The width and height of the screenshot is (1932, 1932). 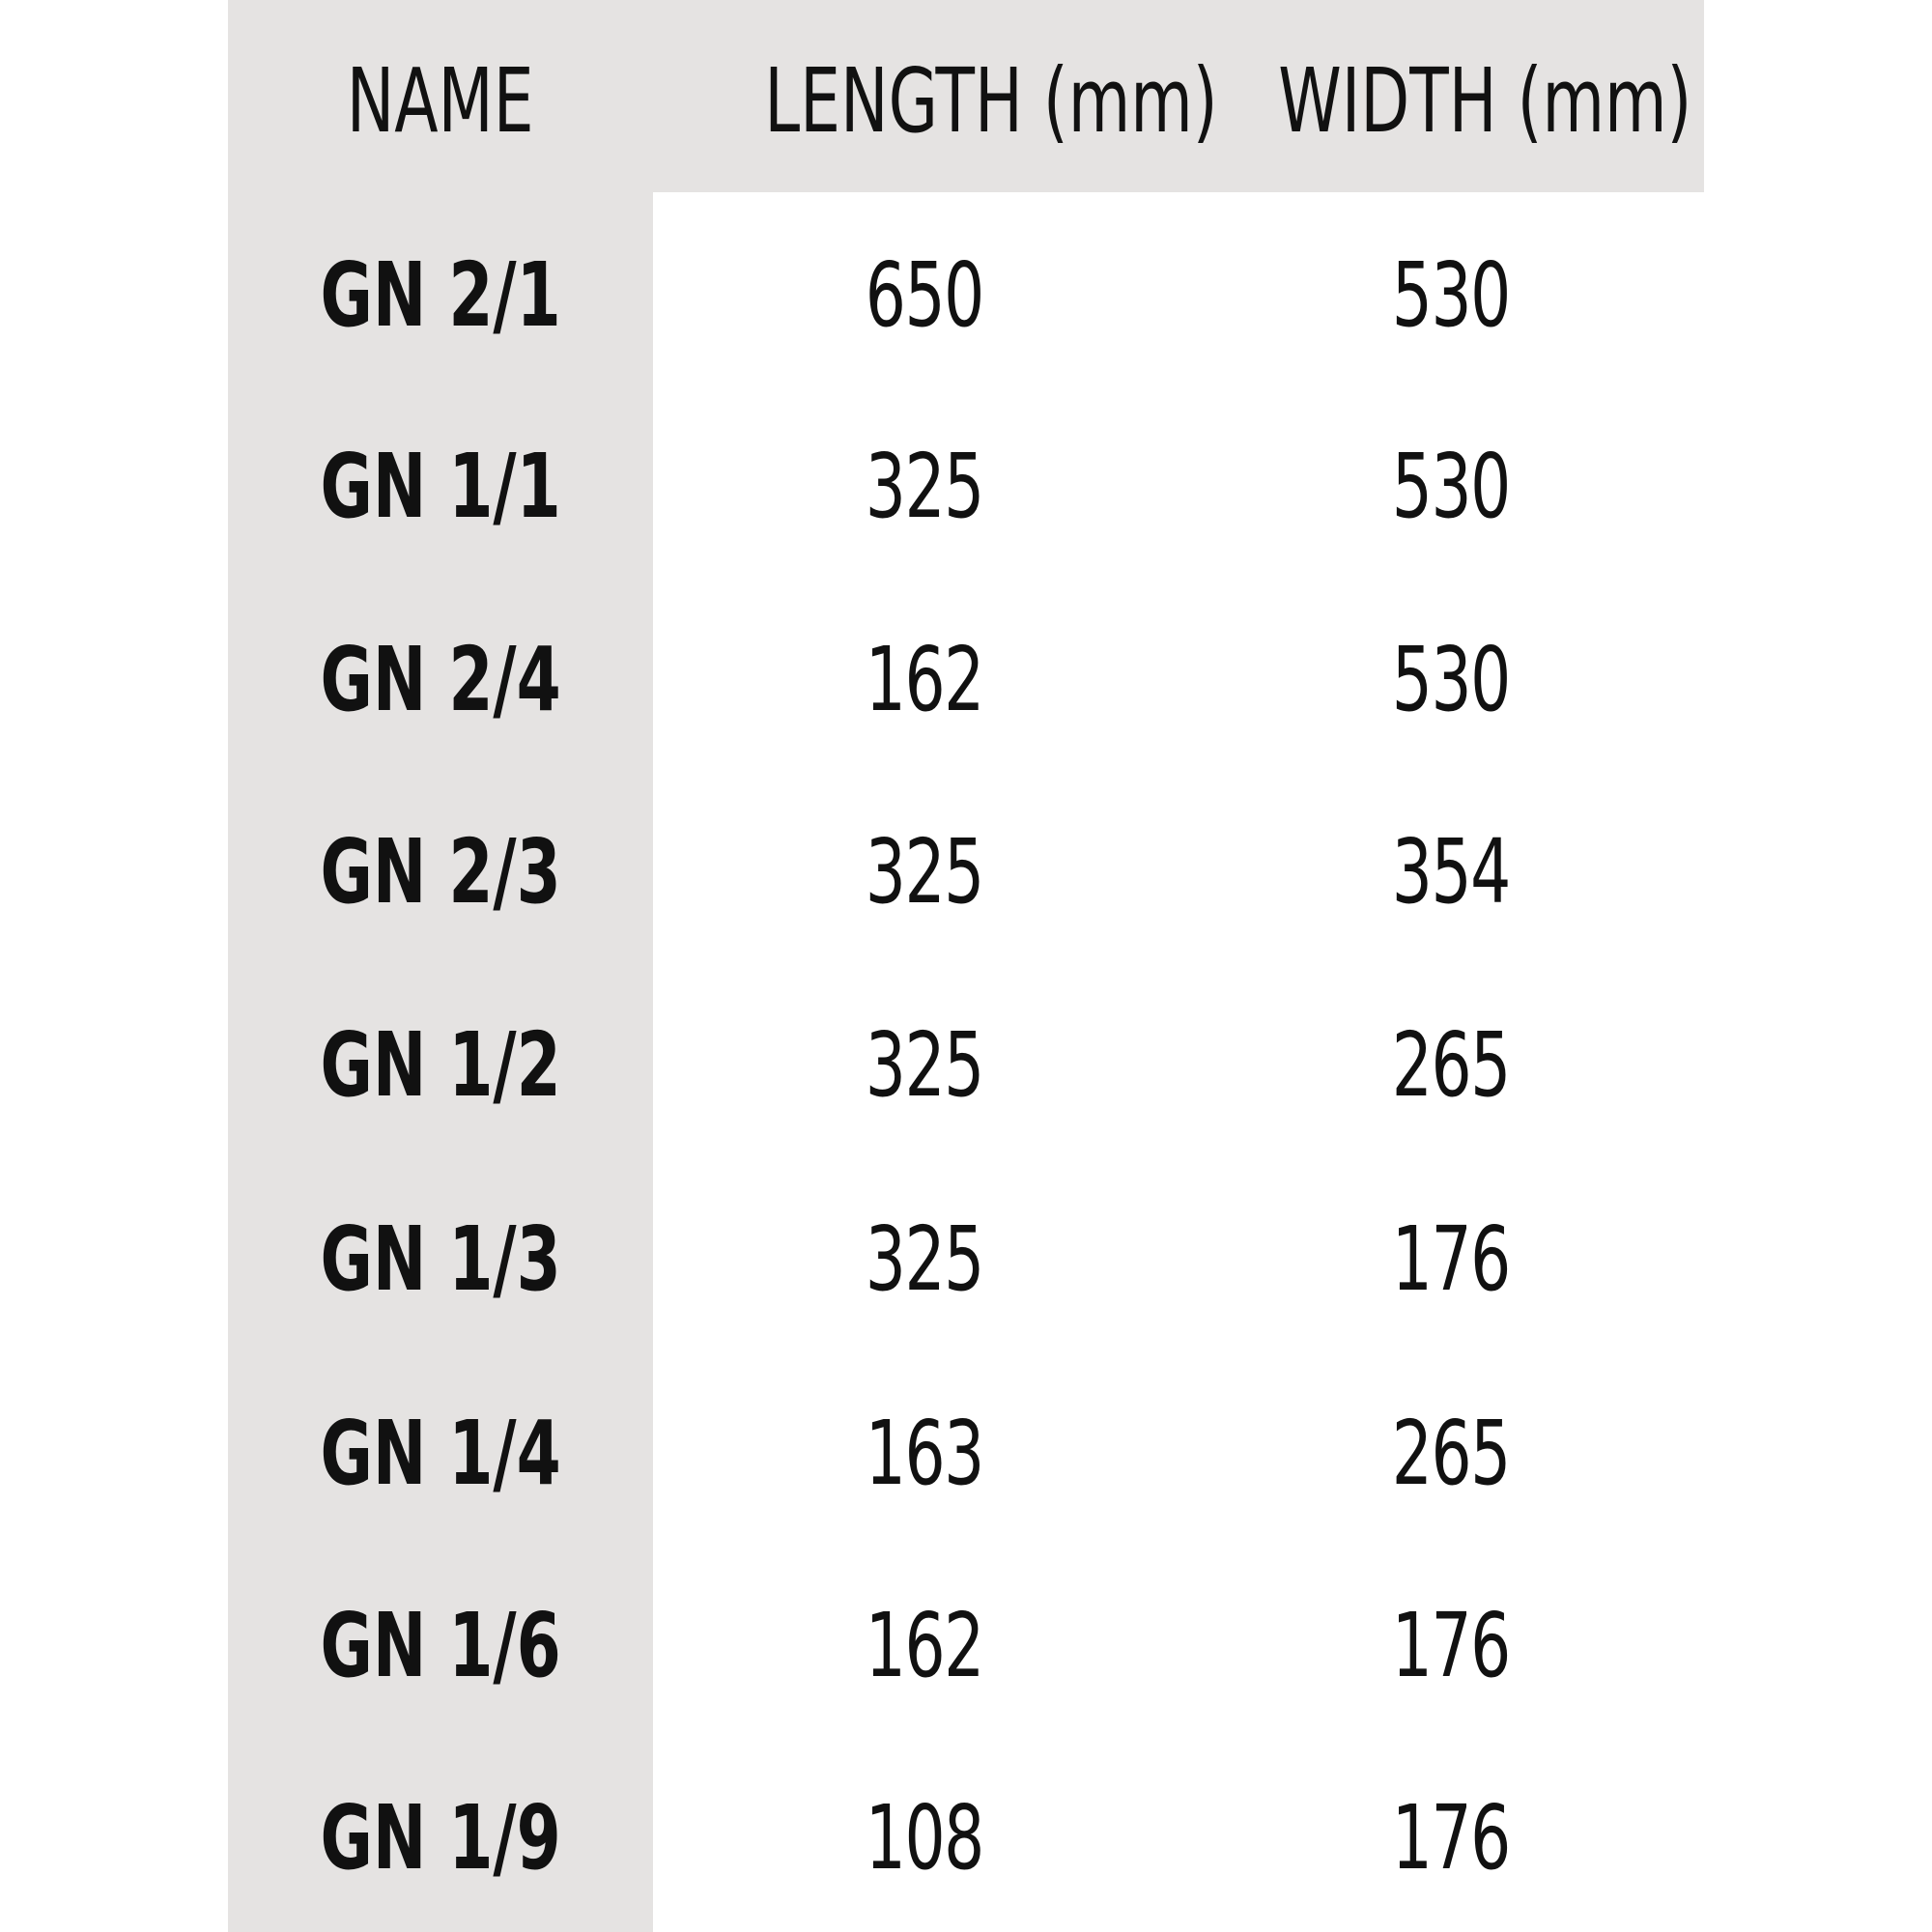 I want to click on cell-name: GN 1/3, so click(x=440, y=1260).